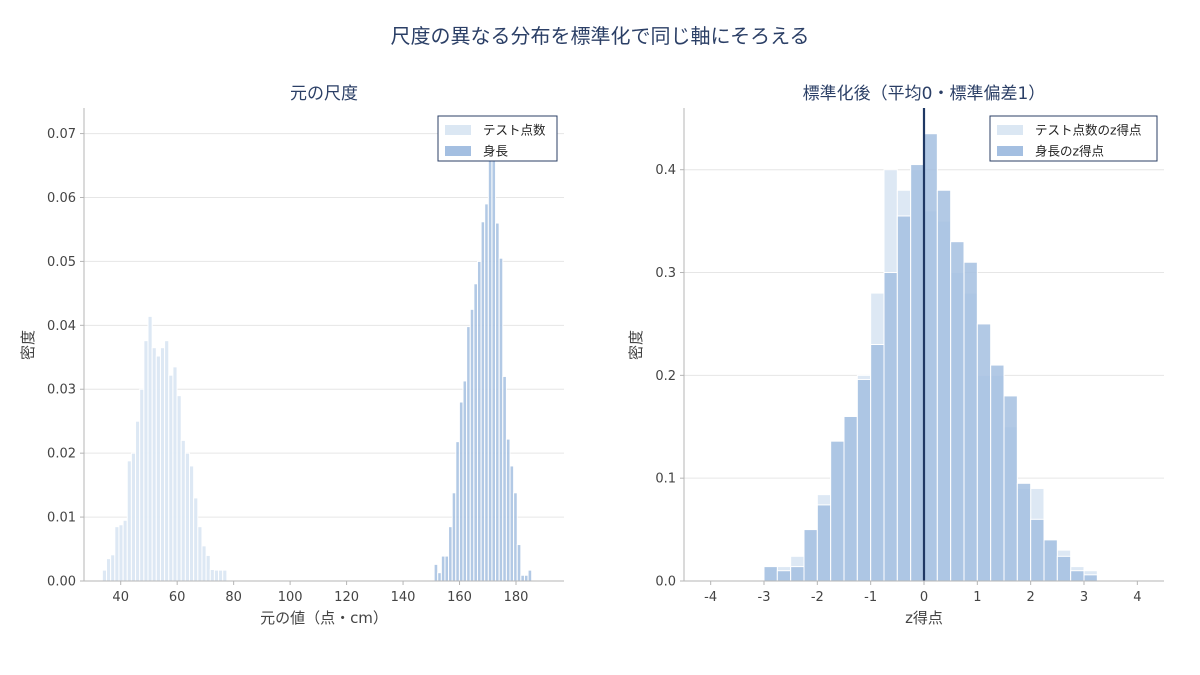 Image resolution: width=1200 pixels, height=675 pixels. I want to click on right-x-tick-label: 0, so click(924, 597).